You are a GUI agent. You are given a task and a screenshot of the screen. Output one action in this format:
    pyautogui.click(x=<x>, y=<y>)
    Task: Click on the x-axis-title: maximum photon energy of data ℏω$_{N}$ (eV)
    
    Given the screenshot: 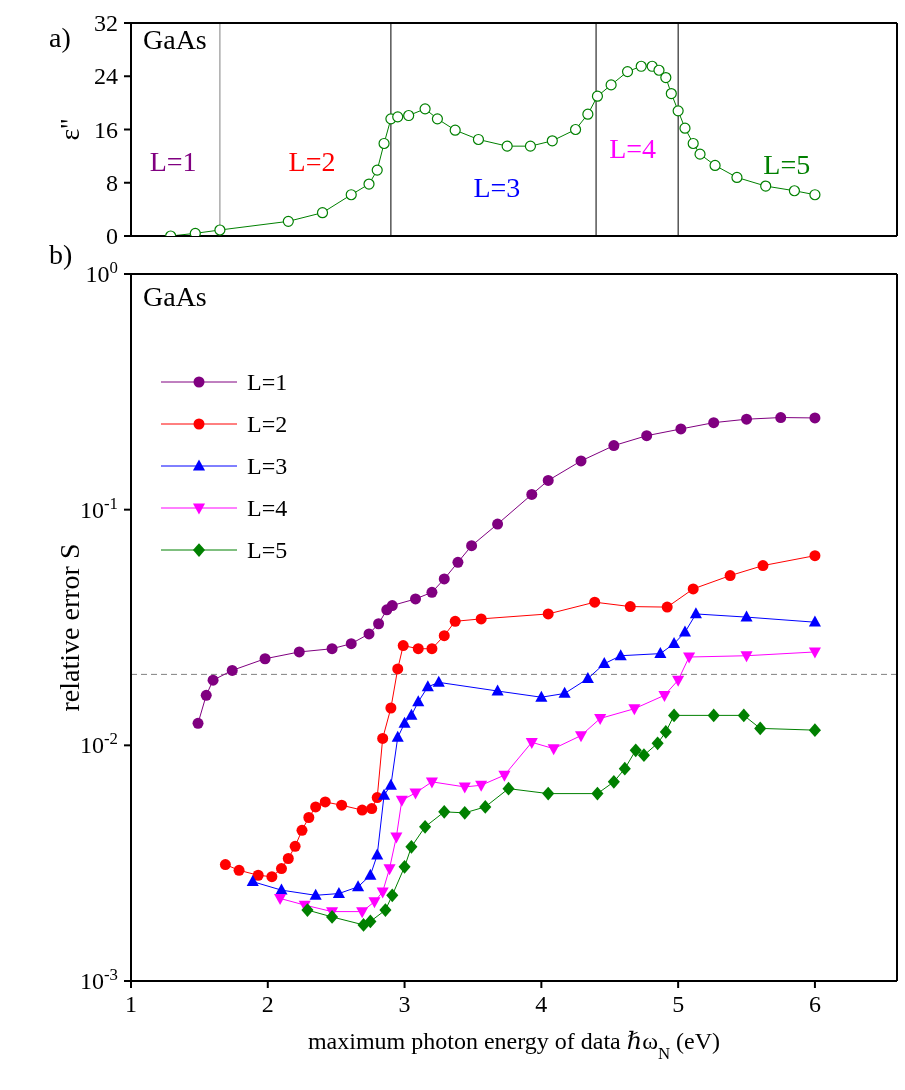 What is the action you would take?
    pyautogui.click(x=514, y=1045)
    